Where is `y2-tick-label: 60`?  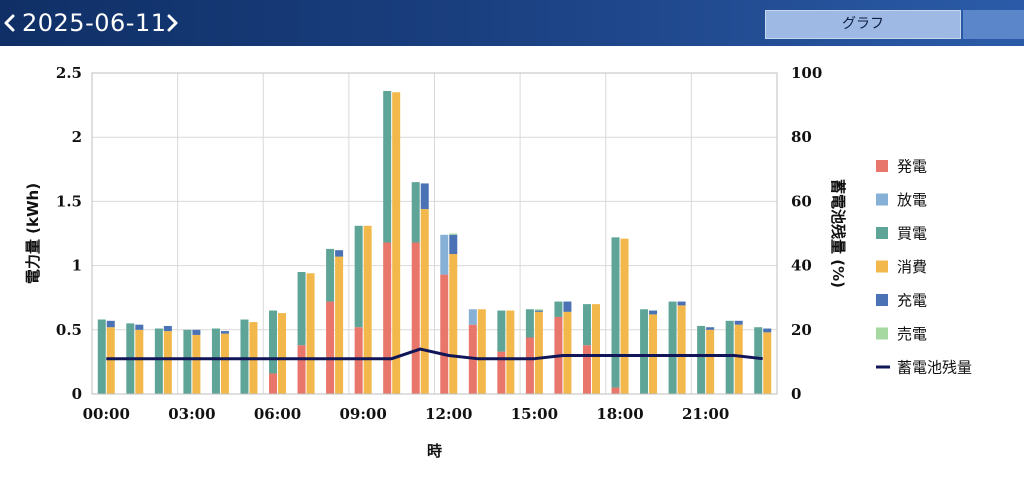 y2-tick-label: 60 is located at coordinates (801, 201).